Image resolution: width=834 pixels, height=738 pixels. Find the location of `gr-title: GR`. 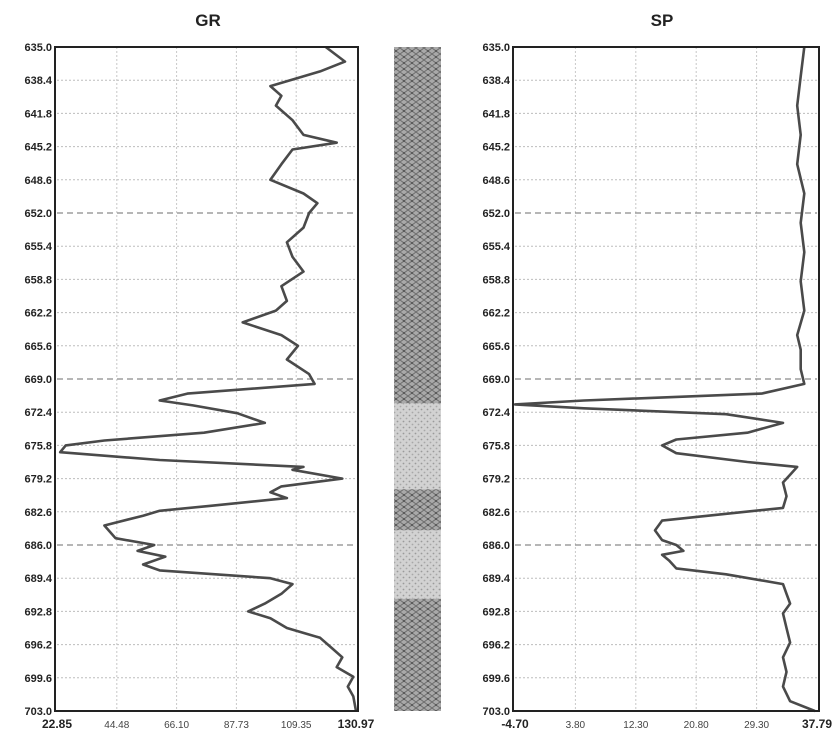

gr-title: GR is located at coordinates (208, 20).